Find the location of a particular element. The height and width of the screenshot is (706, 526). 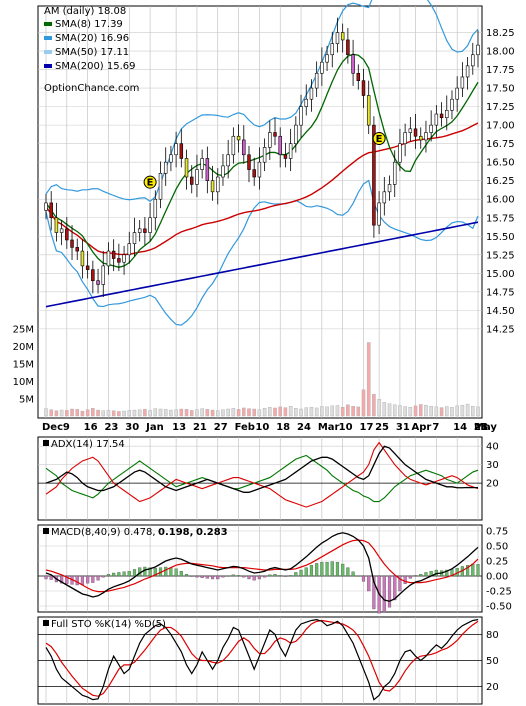

macd-value-red: 0.198, is located at coordinates (175, 532).